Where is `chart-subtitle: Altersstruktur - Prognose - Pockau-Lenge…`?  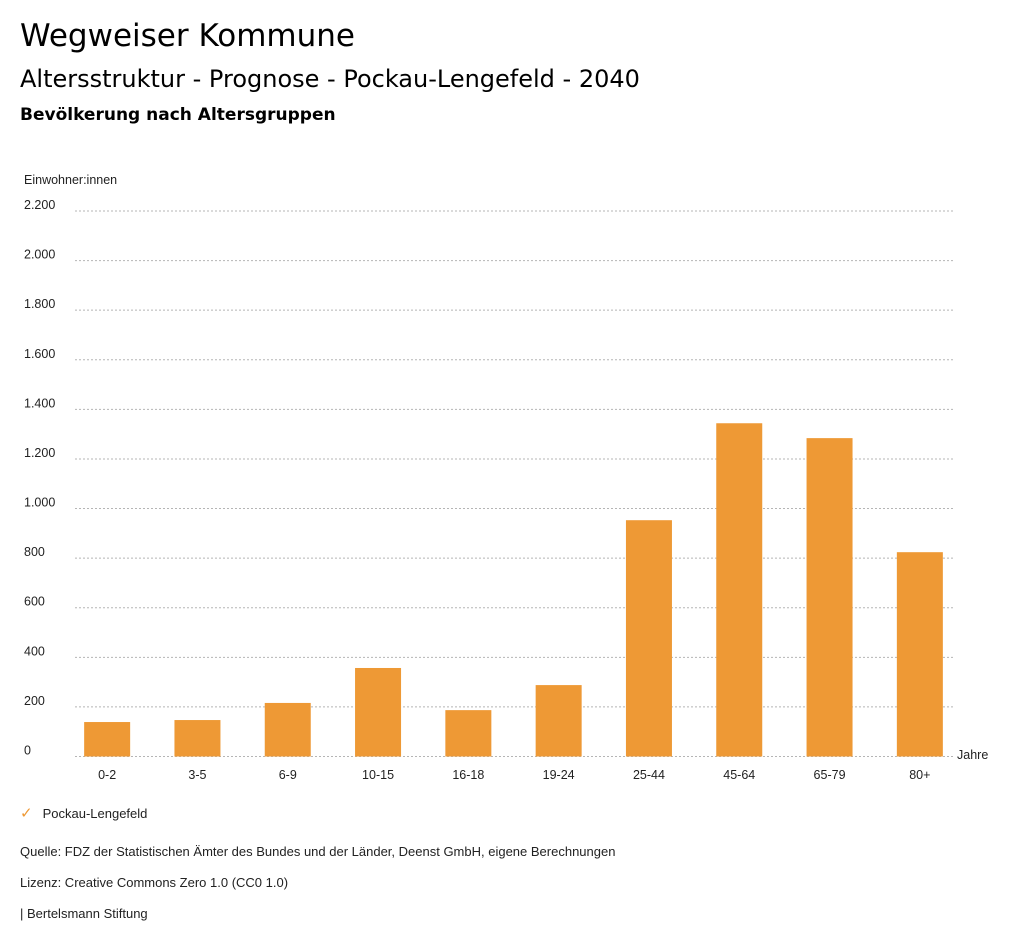
chart-subtitle: Altersstruktur - Prognose - Pockau-Lenge… is located at coordinates (330, 79).